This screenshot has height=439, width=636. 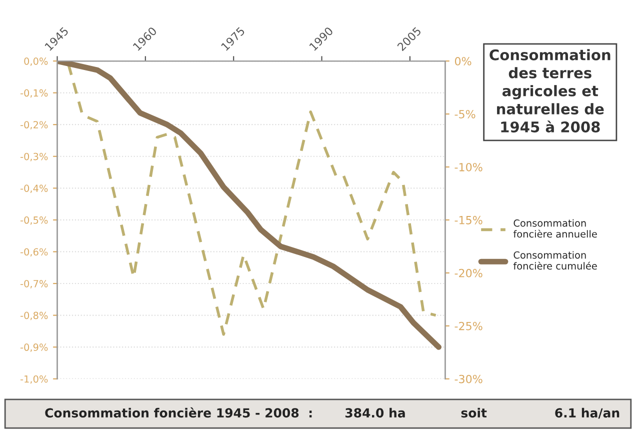 I want to click on y-tick-label: -0,7%, so click(x=34, y=284).